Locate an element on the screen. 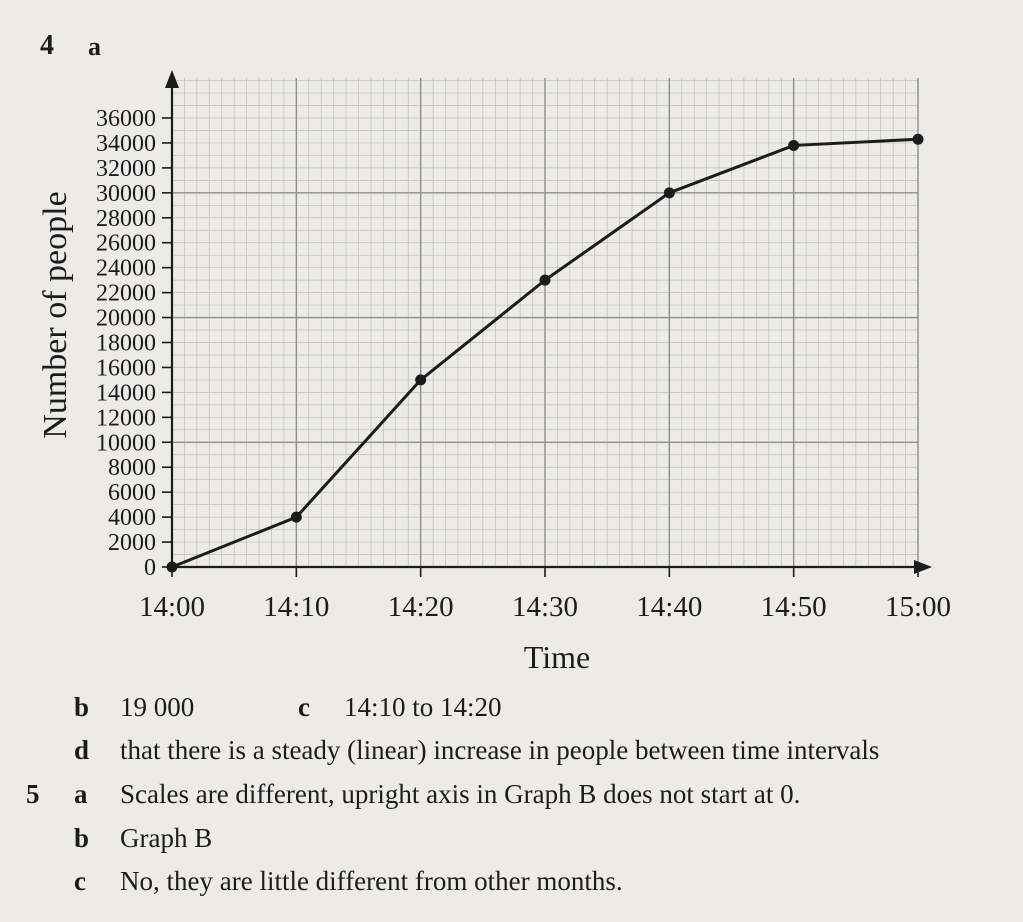 The image size is (1023, 922). answer-4c: c 14:10 to 14:20 is located at coordinates (400, 707).